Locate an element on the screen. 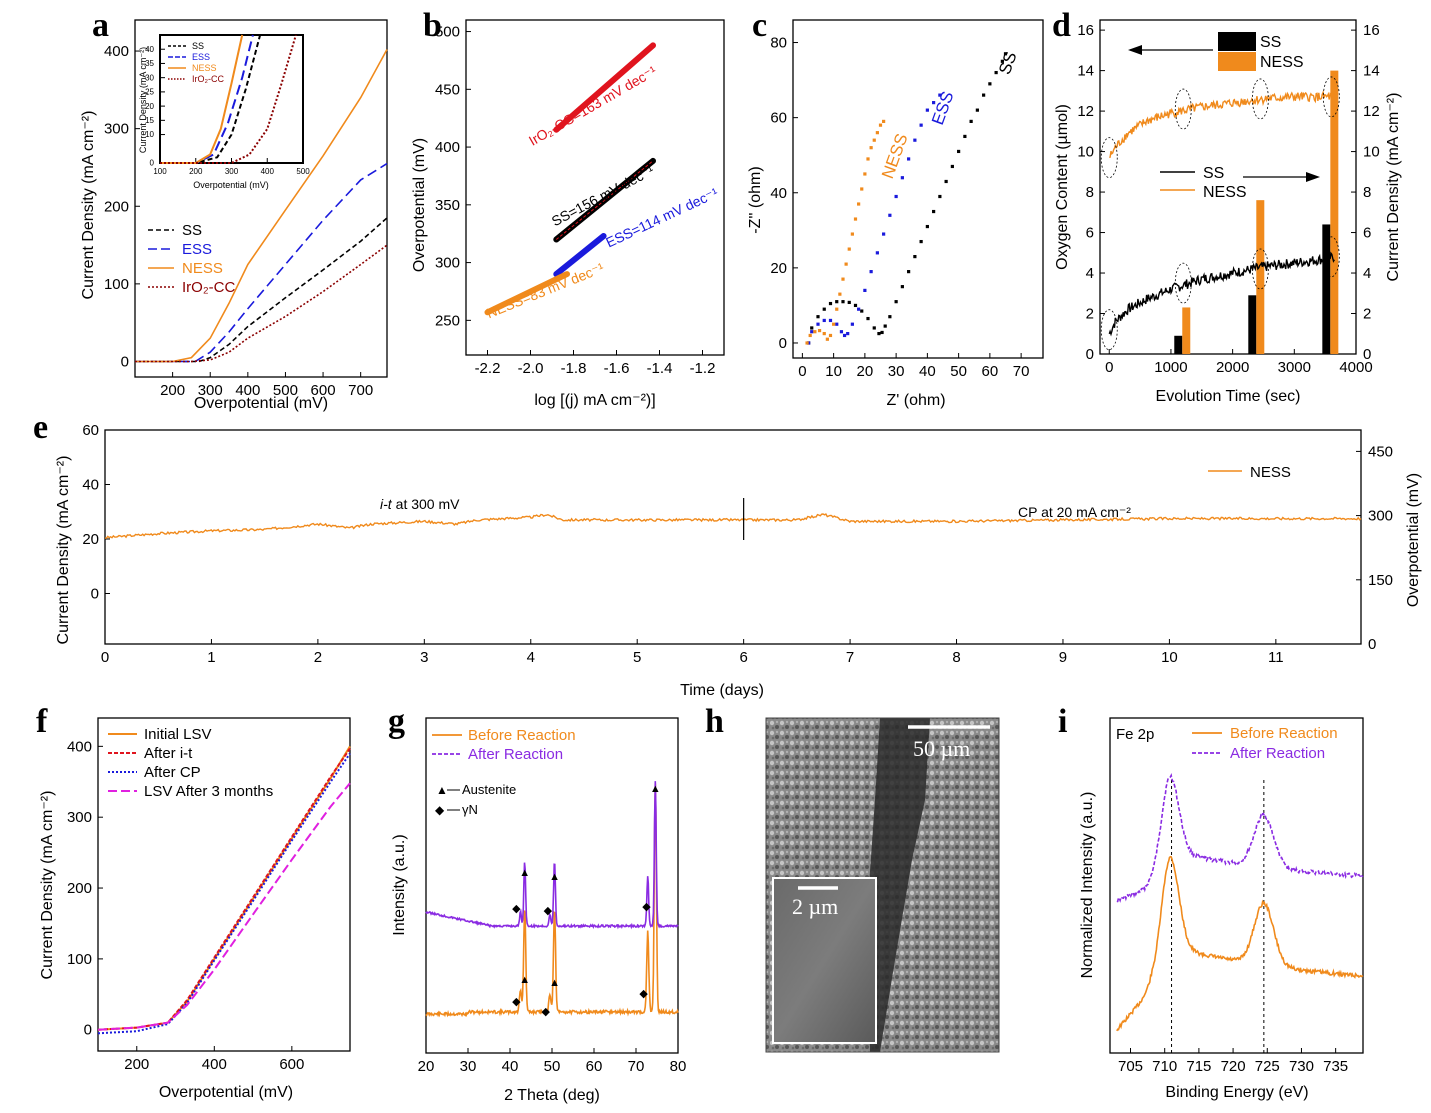  ai-xtick-label-4: 500 is located at coordinates (303, 171).